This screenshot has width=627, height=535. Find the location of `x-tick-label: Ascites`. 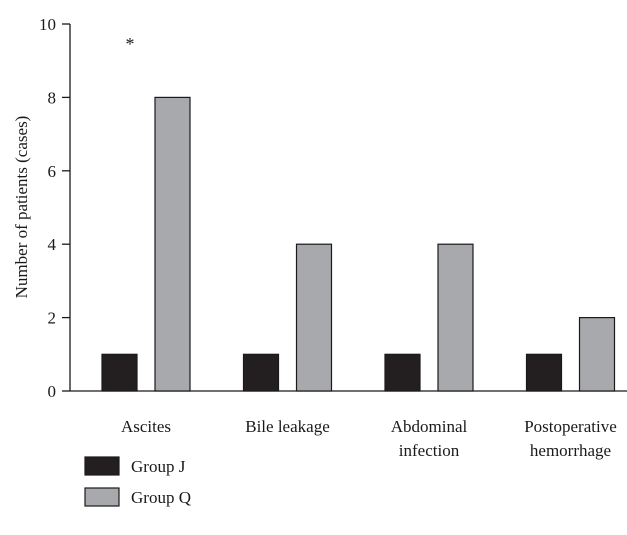

x-tick-label: Ascites is located at coordinates (146, 426).